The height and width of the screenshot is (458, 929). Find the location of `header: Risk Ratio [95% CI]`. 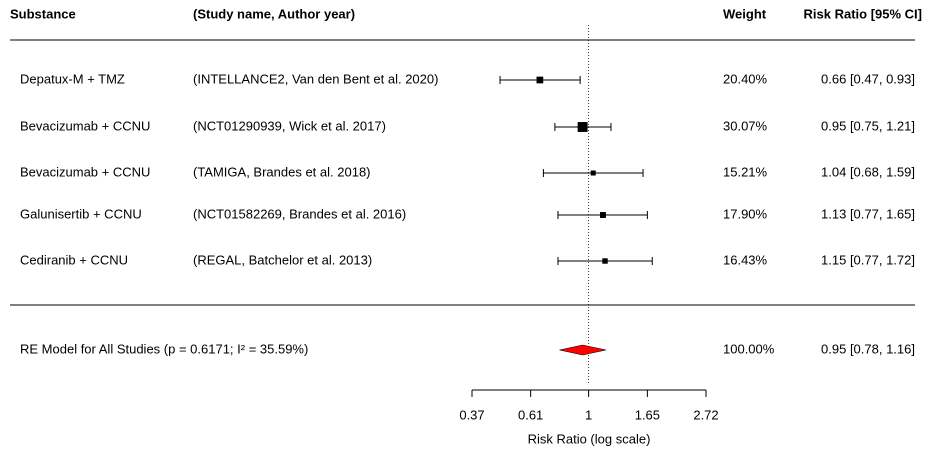

header: Risk Ratio [95% CI] is located at coordinates (863, 13).